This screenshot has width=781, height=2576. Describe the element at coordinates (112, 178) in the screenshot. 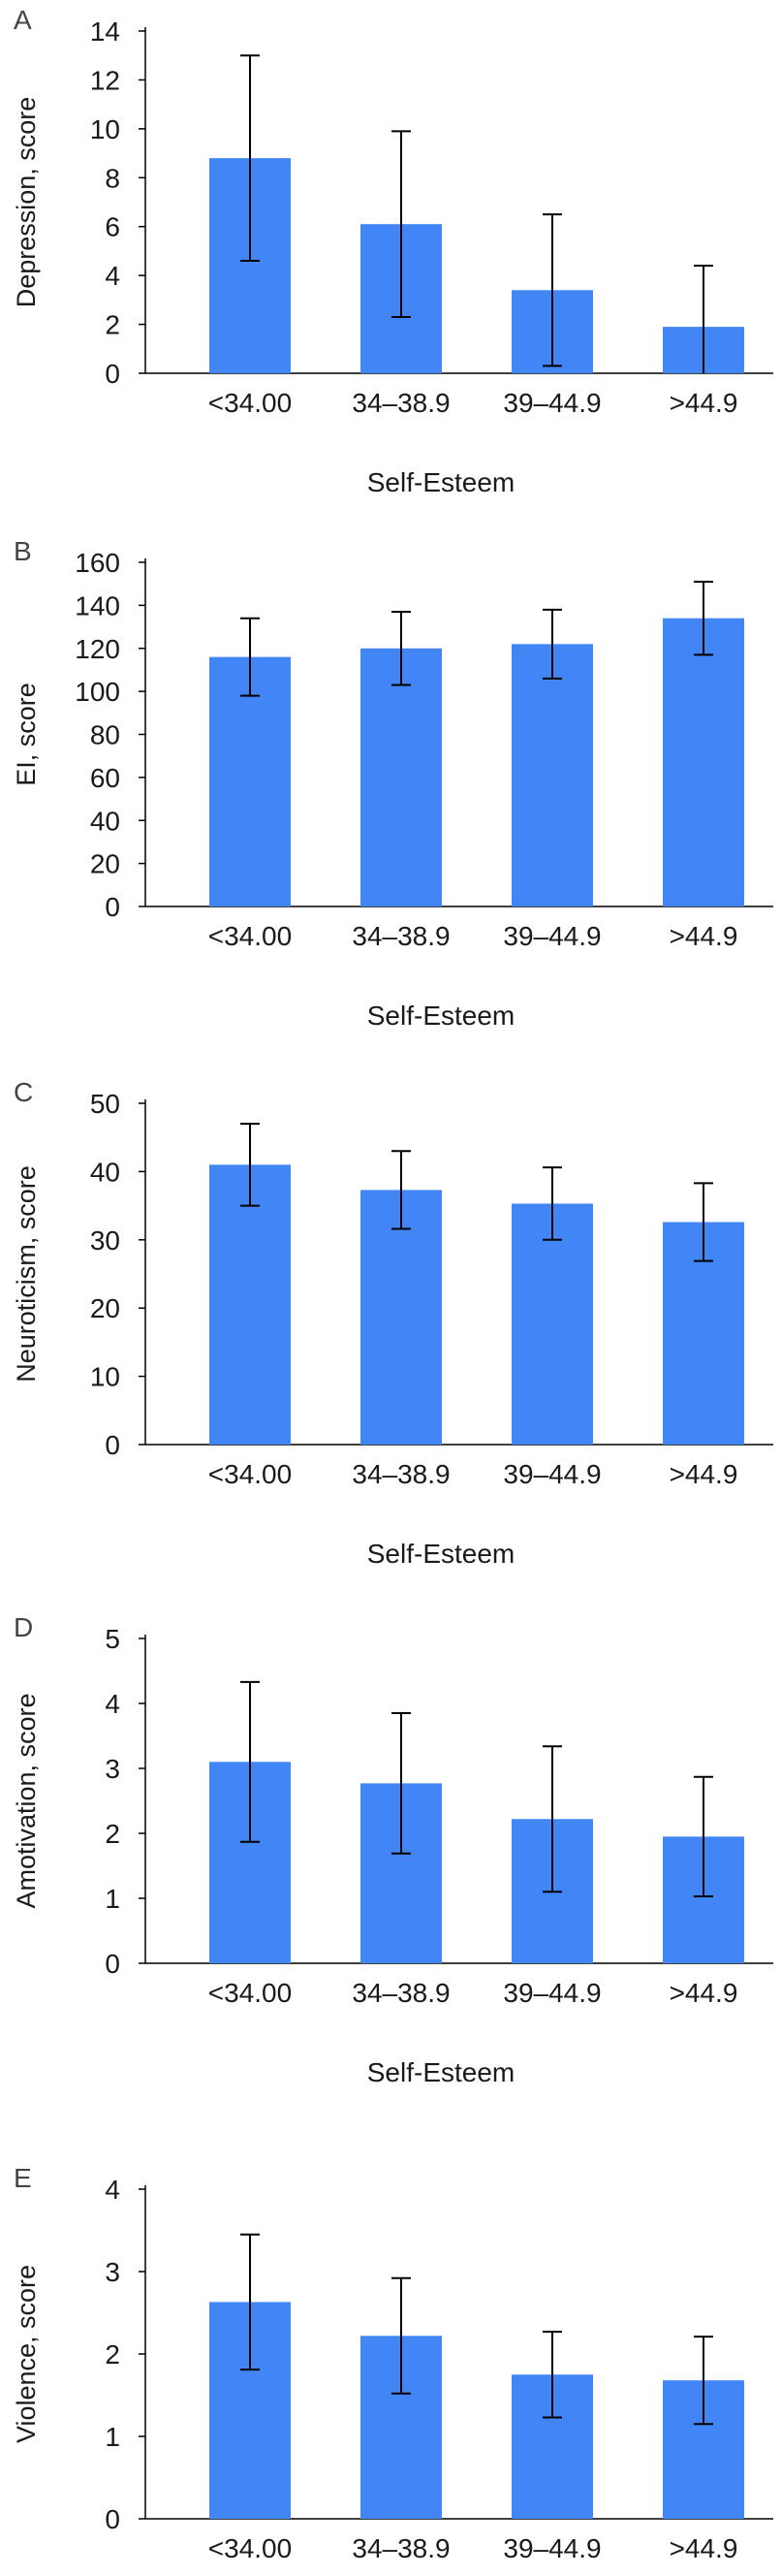

I see `y-tick-label: 8` at that location.